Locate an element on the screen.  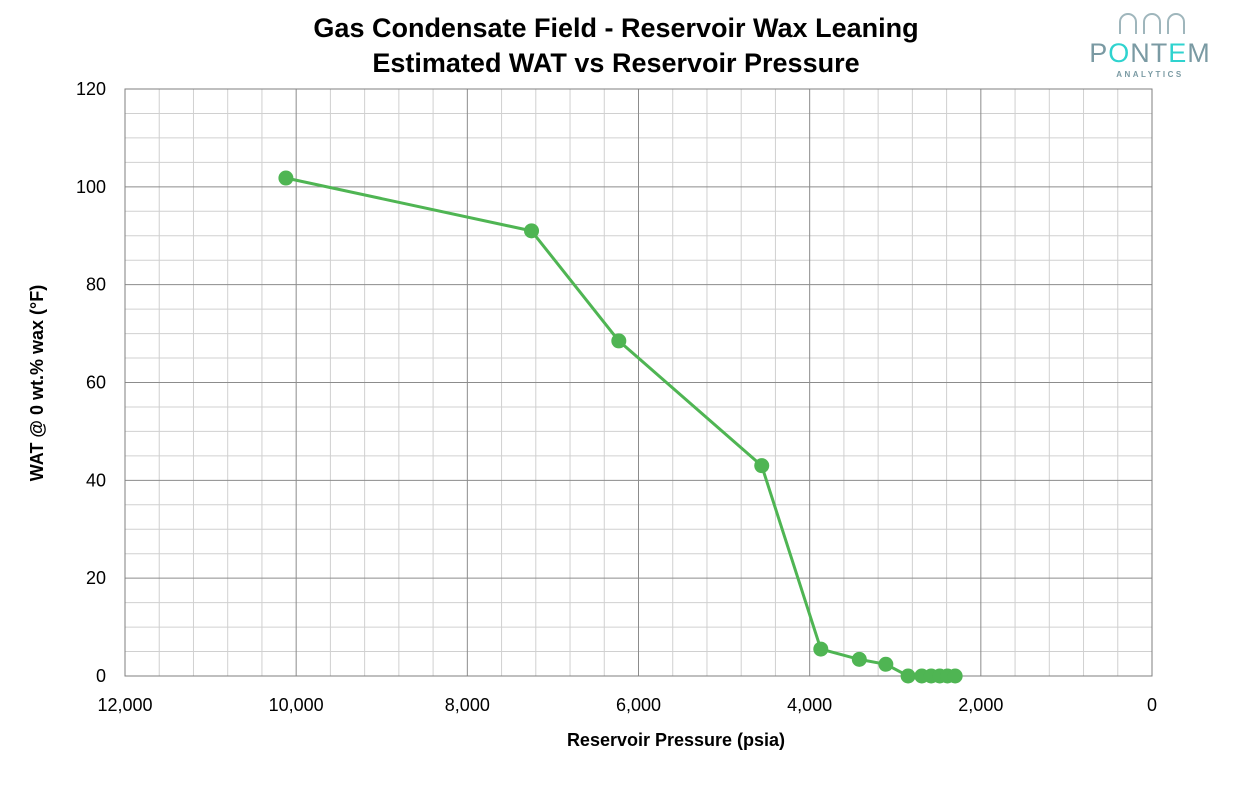
y-axis-tick-labels: 0 20 40 60 80 100 120 is located at coordinates (91, 382).